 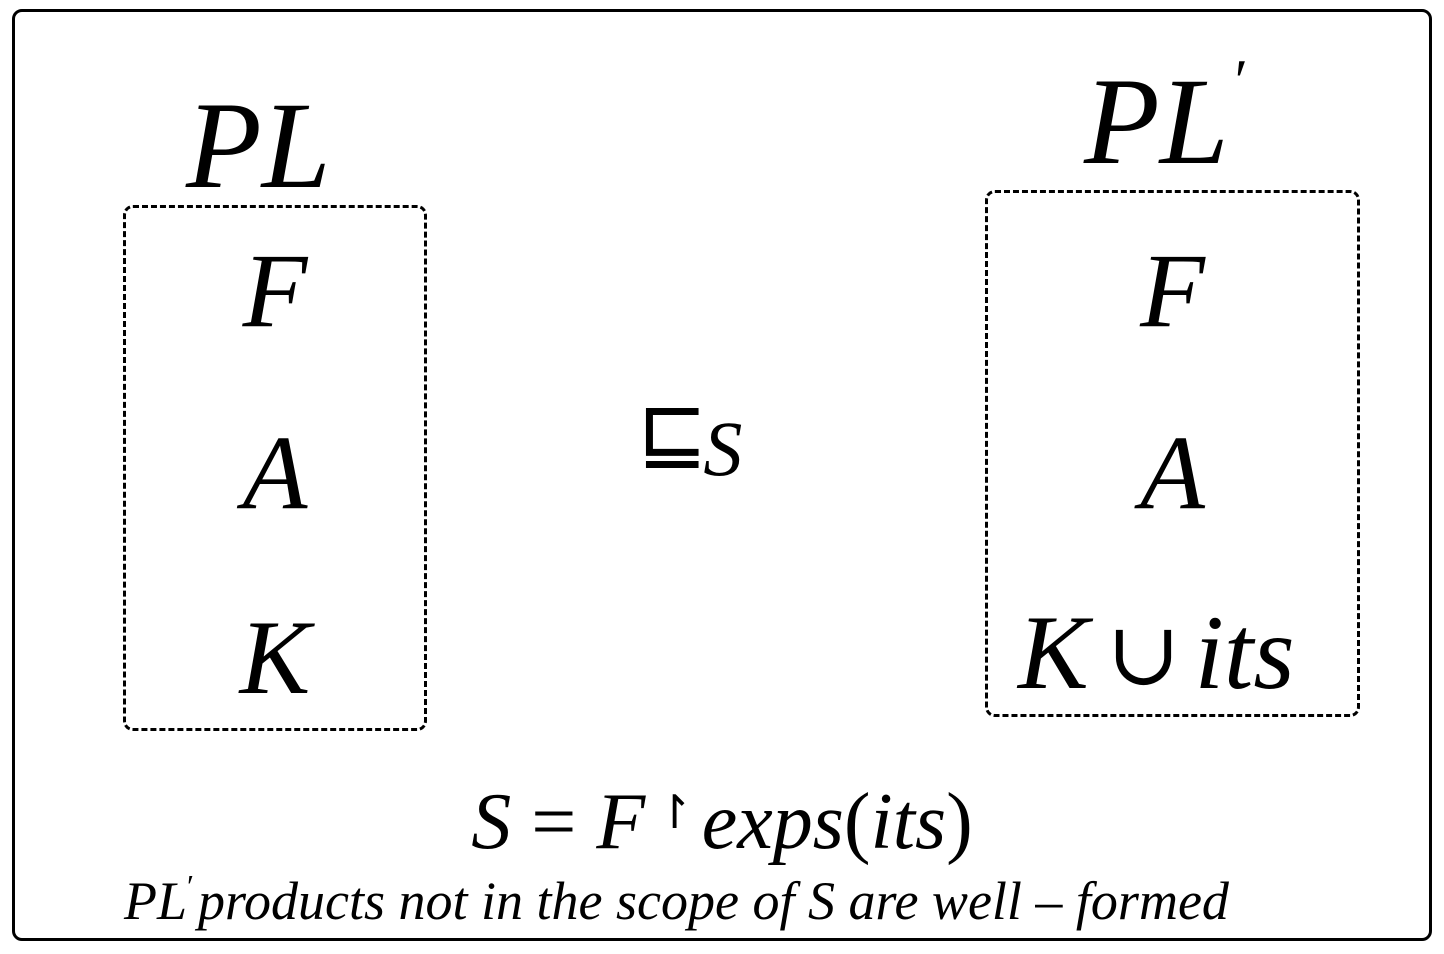 What do you see at coordinates (275, 290) in the screenshot?
I see `left-features: F` at bounding box center [275, 290].